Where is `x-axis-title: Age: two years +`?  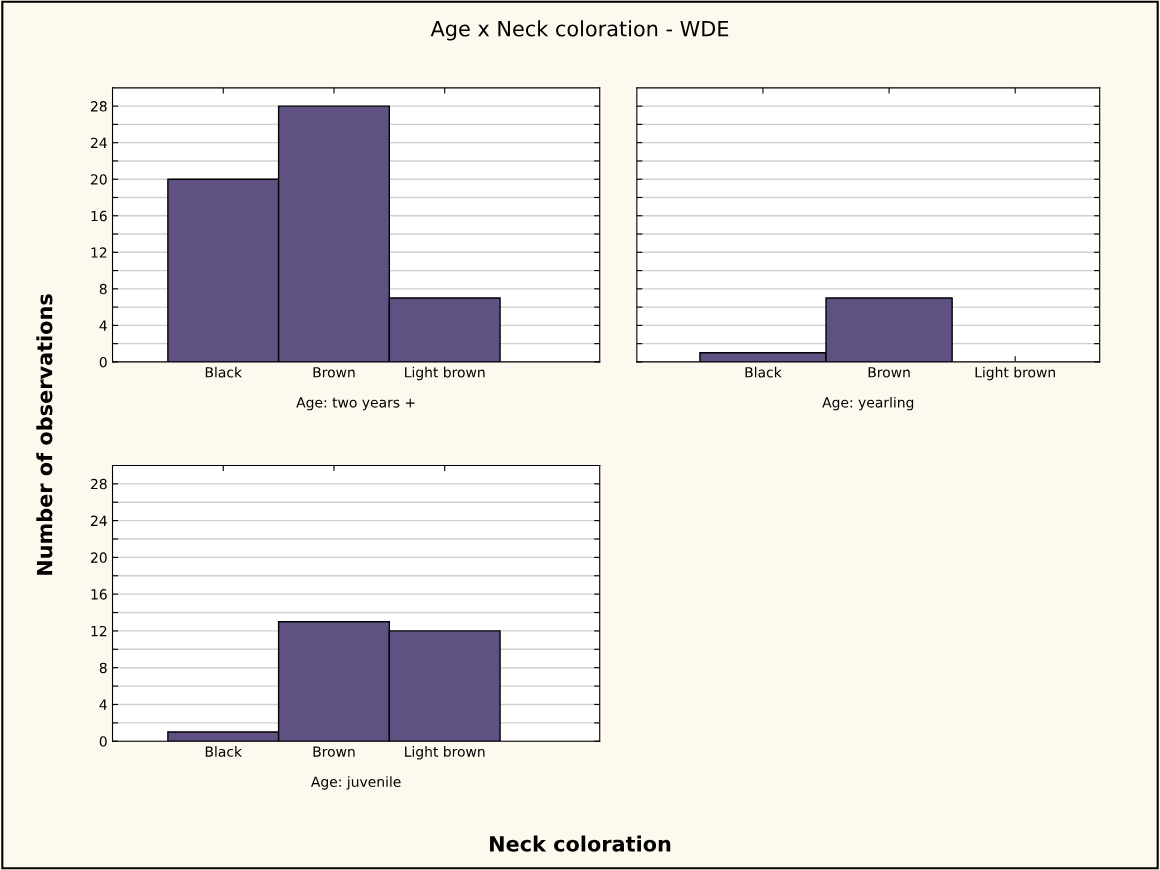 x-axis-title: Age: two years + is located at coordinates (355, 404).